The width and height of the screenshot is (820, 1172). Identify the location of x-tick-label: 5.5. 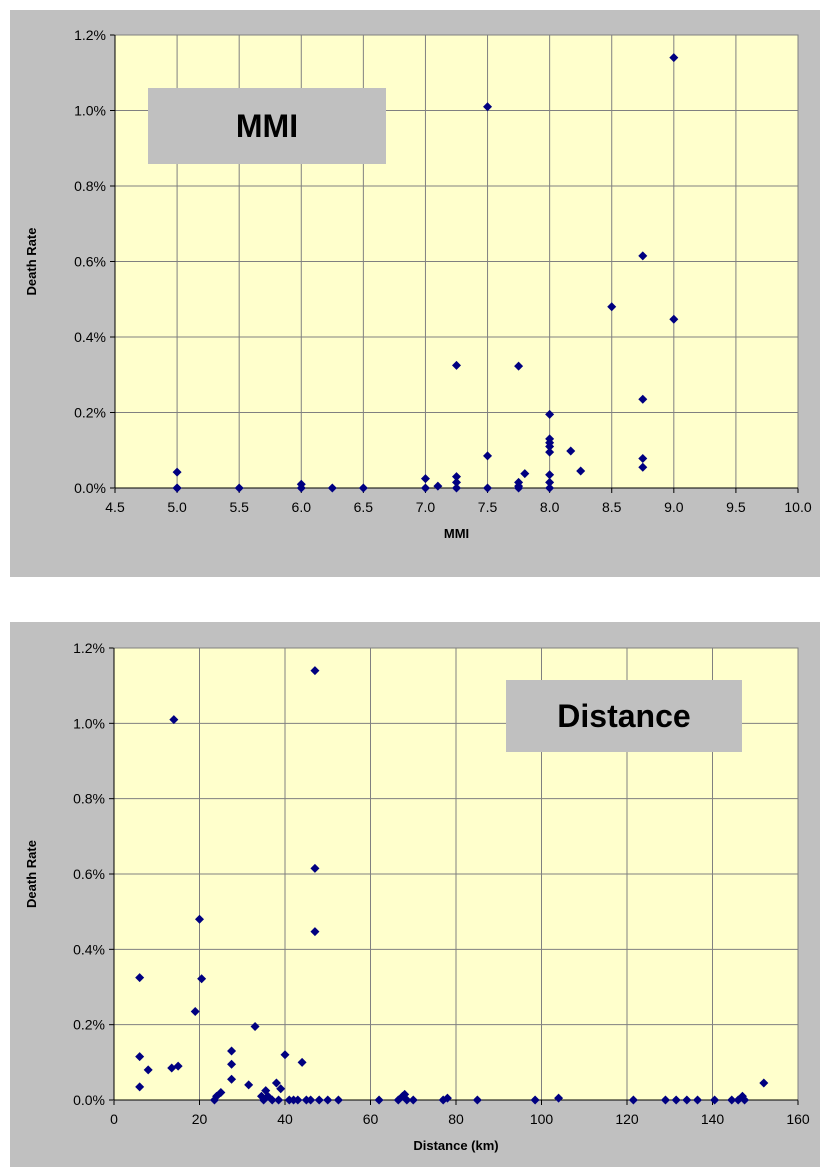
(239, 507).